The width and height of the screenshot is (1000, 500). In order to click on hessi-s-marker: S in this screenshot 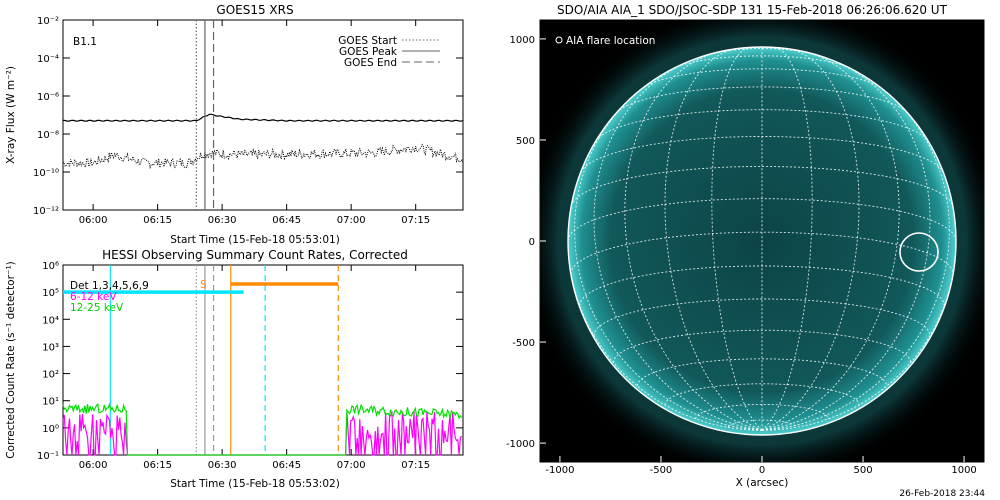, I will do `click(203, 285)`.